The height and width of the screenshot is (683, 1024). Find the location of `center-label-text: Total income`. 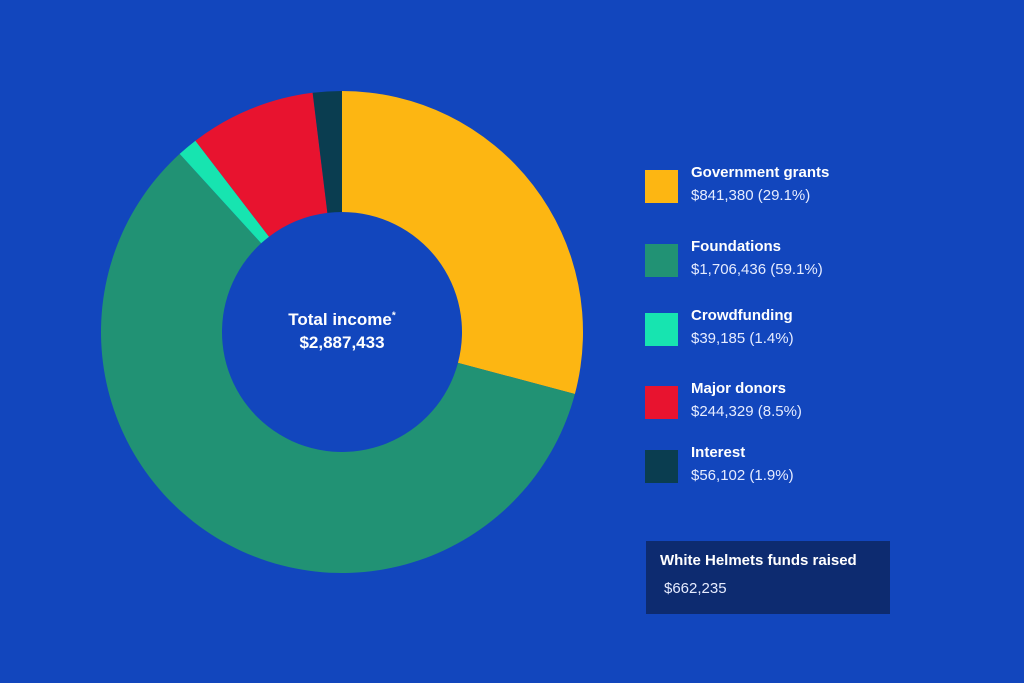

center-label-text: Total income is located at coordinates (340, 319).